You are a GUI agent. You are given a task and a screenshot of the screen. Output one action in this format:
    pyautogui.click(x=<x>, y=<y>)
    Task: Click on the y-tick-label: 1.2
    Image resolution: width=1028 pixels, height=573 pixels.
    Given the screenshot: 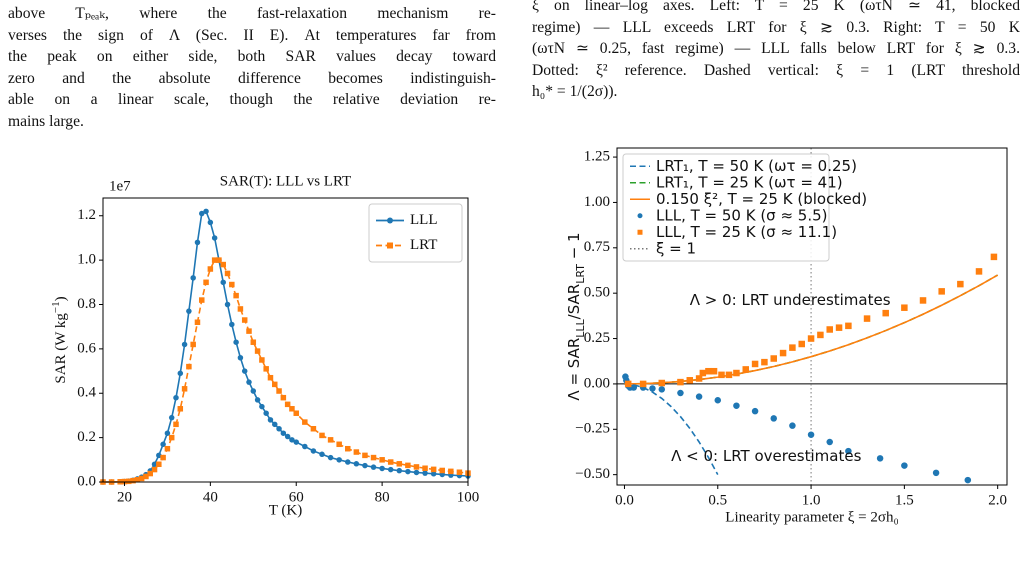 What is the action you would take?
    pyautogui.click(x=86, y=215)
    